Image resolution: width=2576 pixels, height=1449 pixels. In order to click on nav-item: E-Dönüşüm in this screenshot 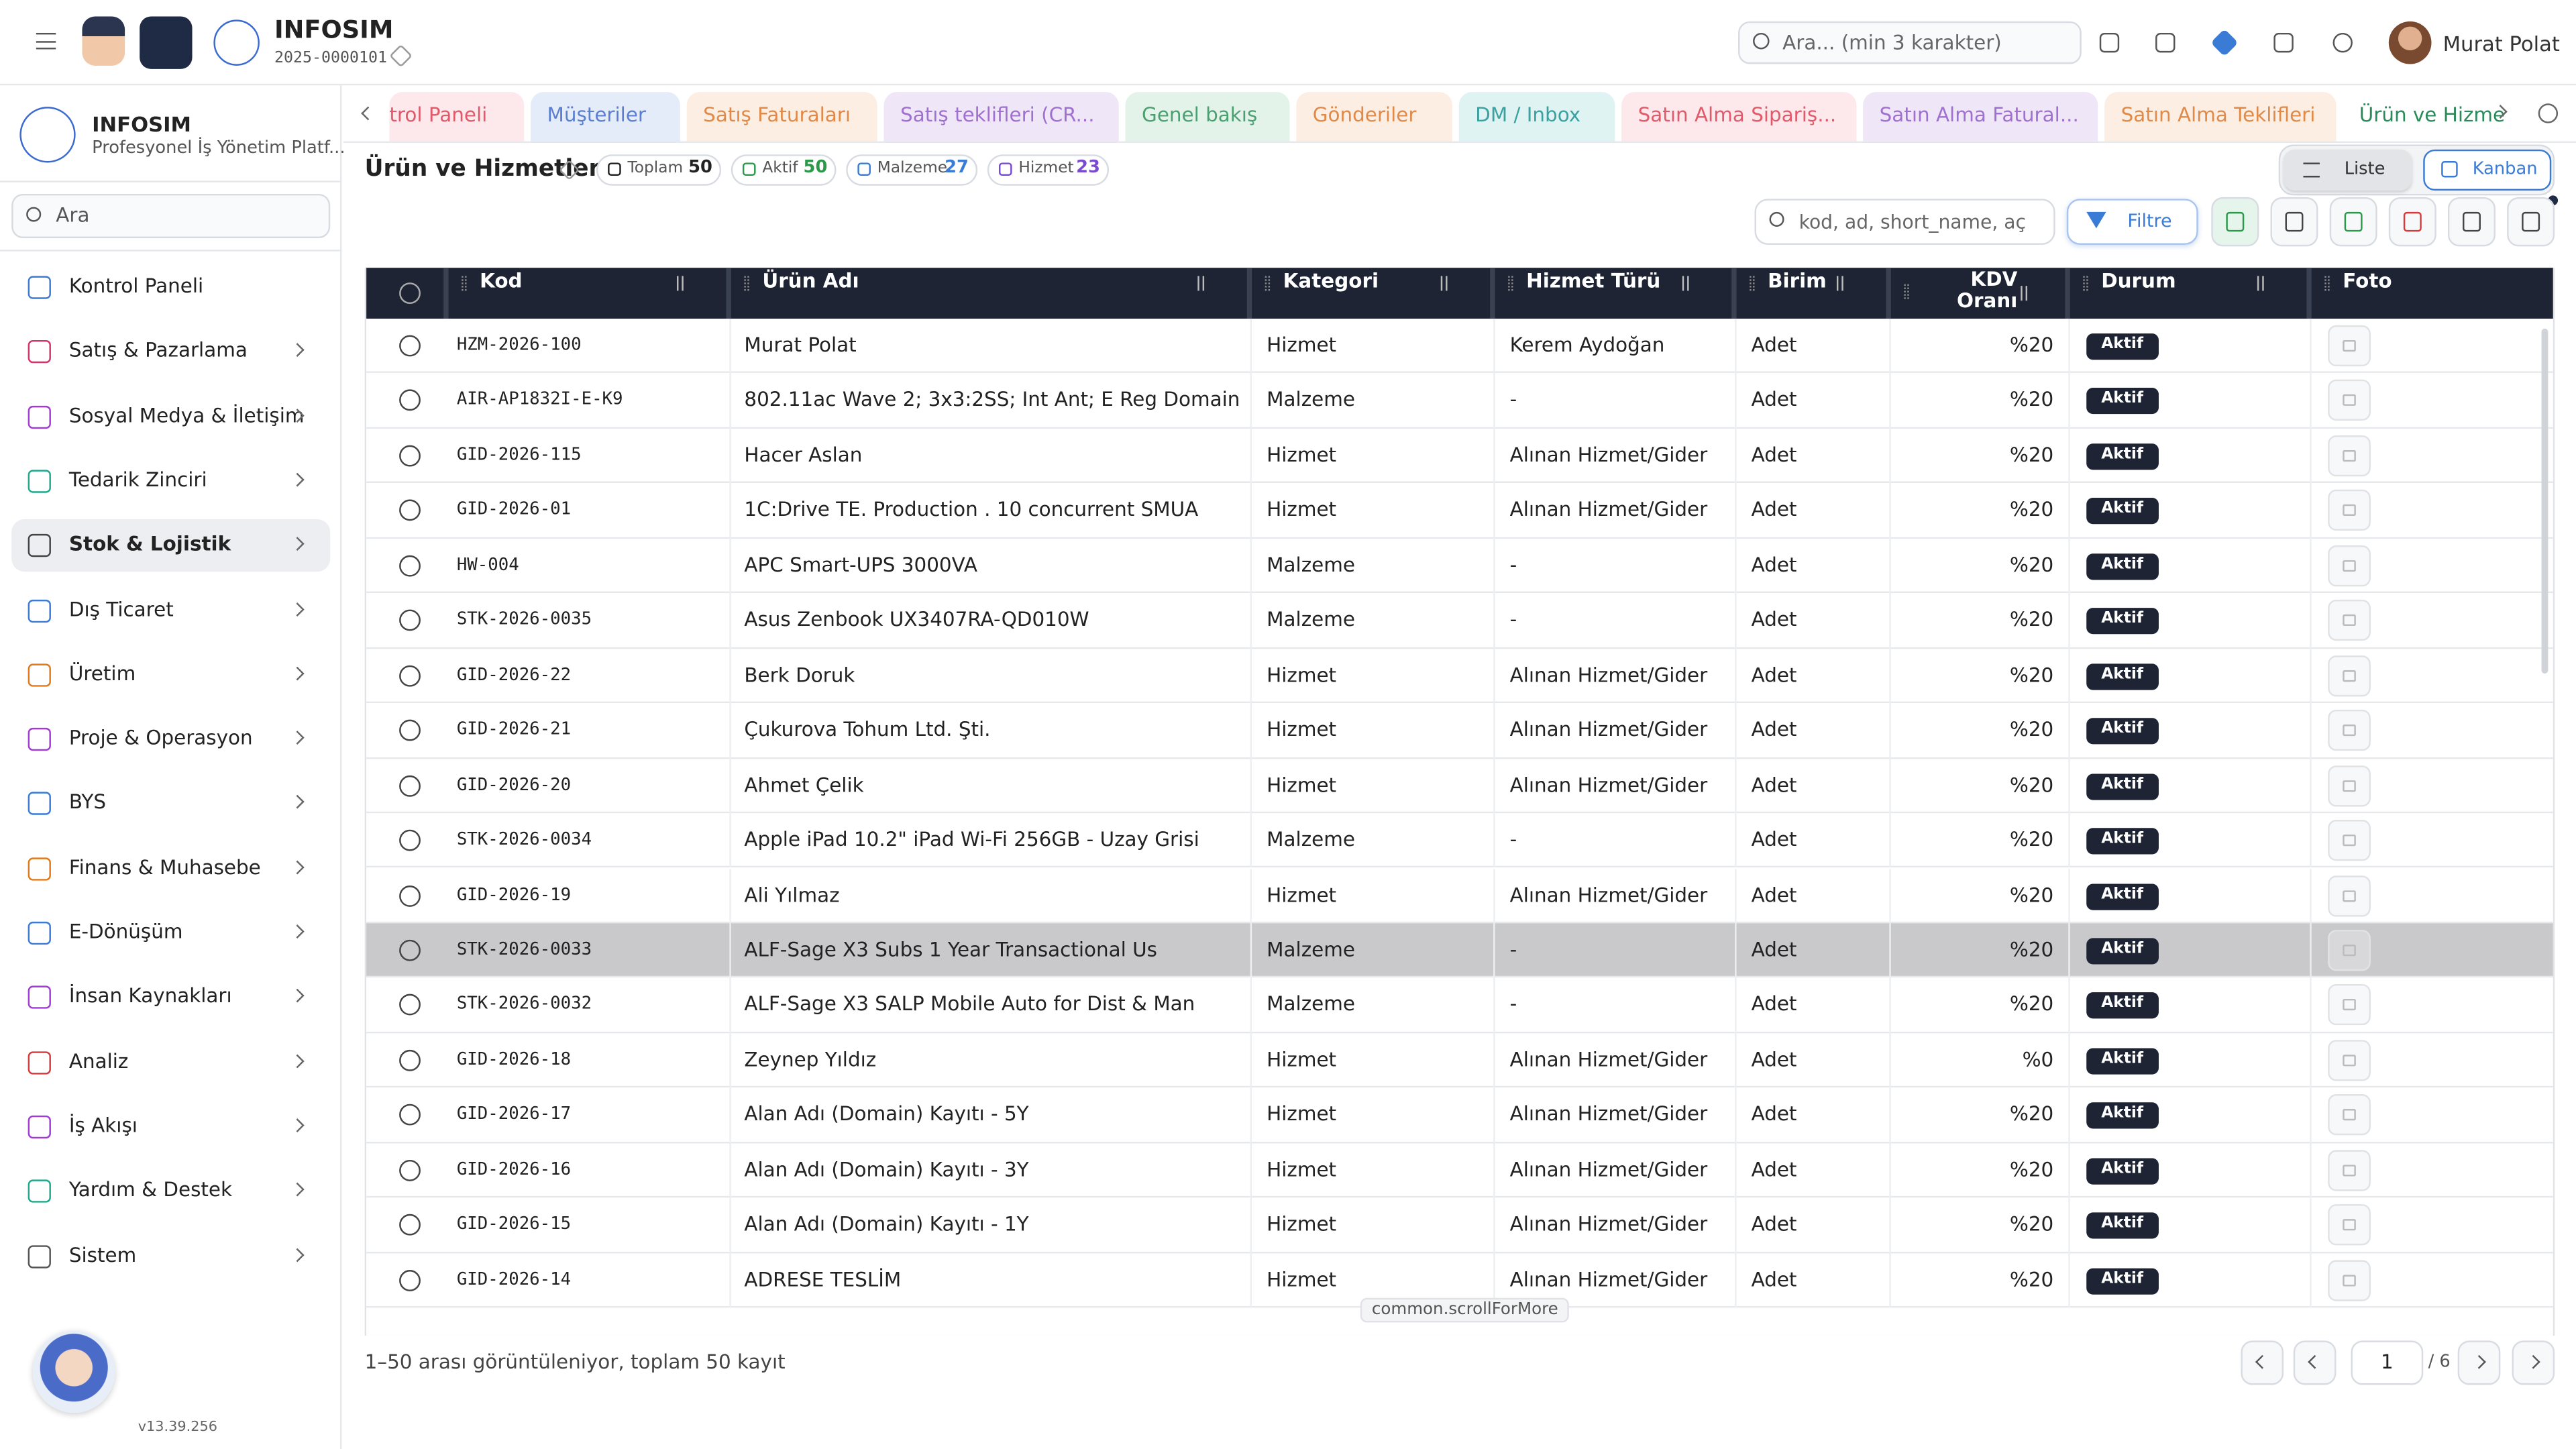, I will do `click(125, 931)`.